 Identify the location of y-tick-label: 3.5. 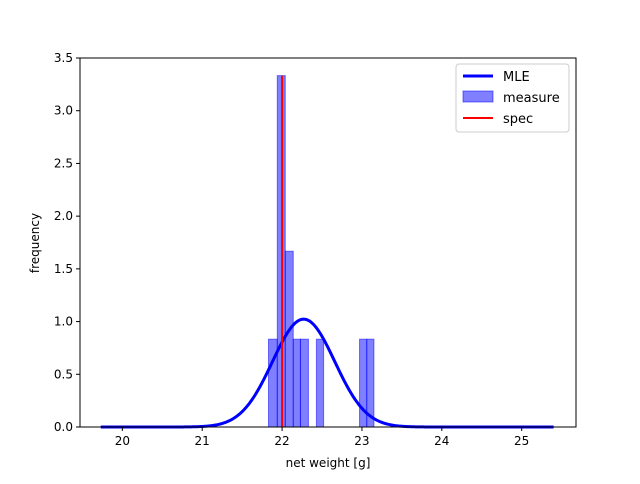
(63, 58).